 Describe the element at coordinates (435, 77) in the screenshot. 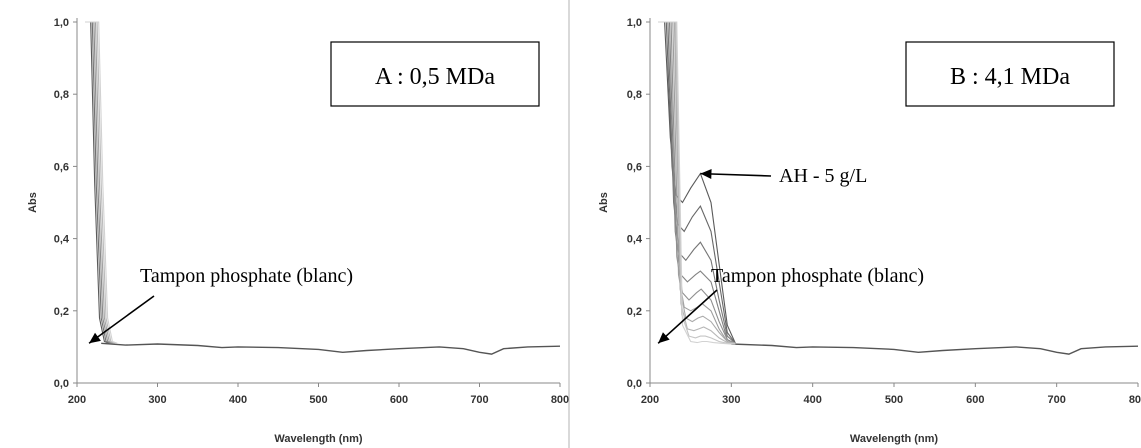

I see `panel-label: A : 0,5 MDa` at that location.